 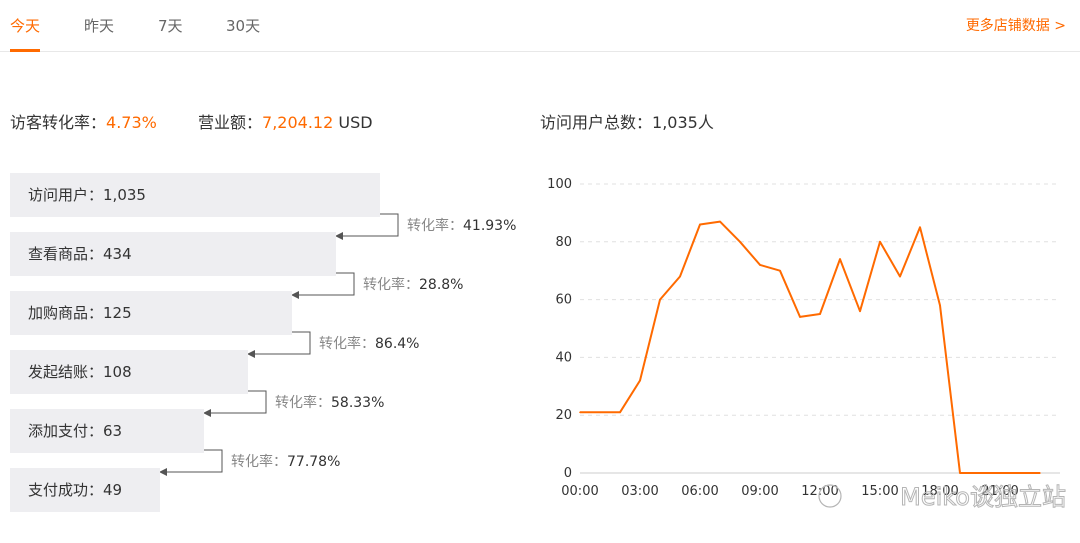 I want to click on conversion-rate-value: 41.93%, so click(x=490, y=226).